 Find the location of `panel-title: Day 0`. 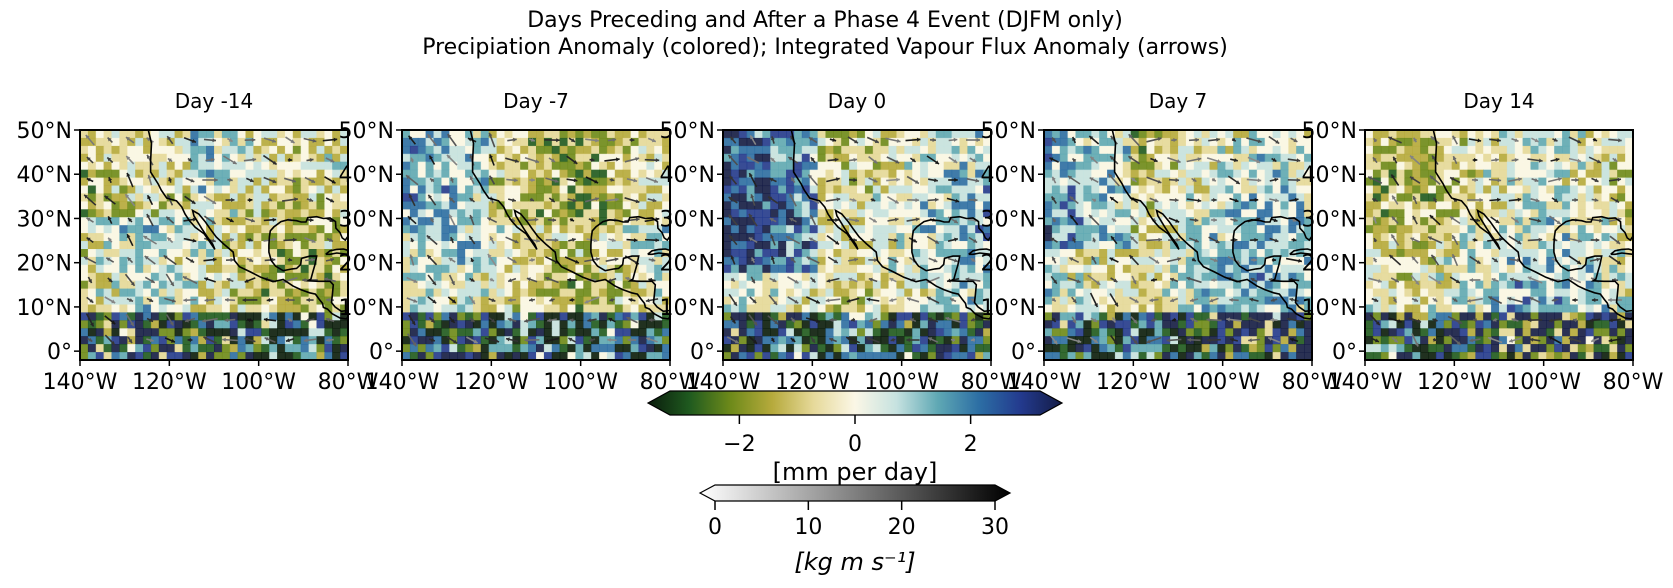

panel-title: Day 0 is located at coordinates (857, 101).